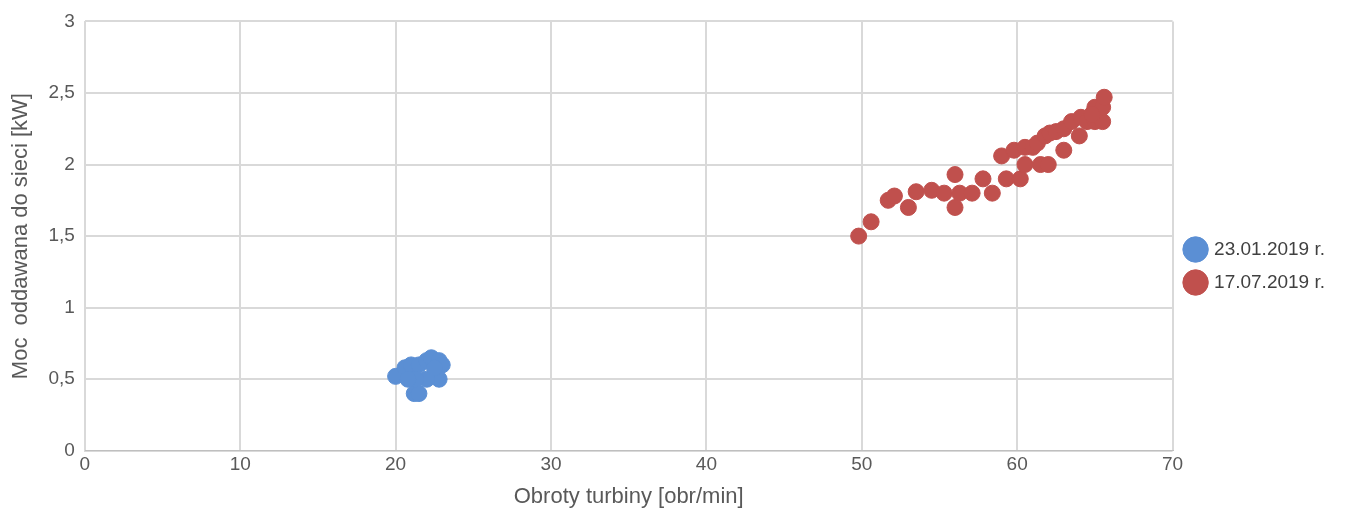  What do you see at coordinates (61, 92) in the screenshot?
I see `y-tick-label: 2,5` at bounding box center [61, 92].